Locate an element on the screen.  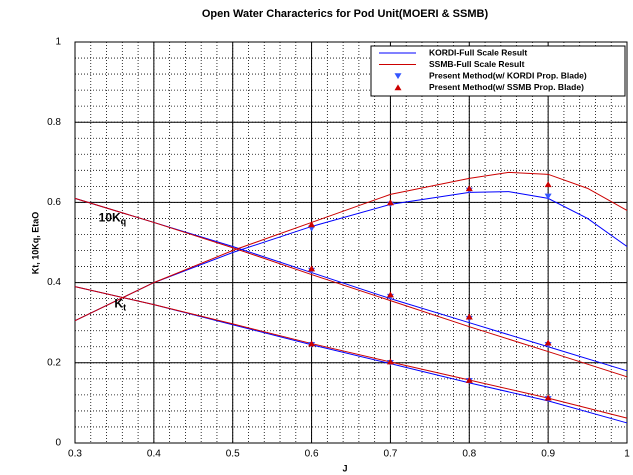
legend-label: Present Method(w/ KORDI Prop. Blade) is located at coordinates (508, 75).